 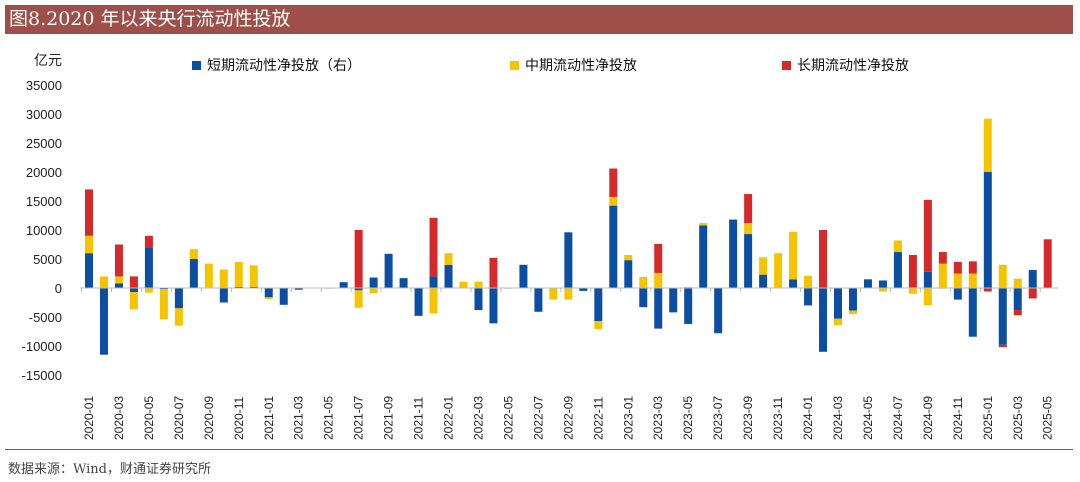 What do you see at coordinates (538, 418) in the screenshot?
I see `x-tick-label: 2022-07` at bounding box center [538, 418].